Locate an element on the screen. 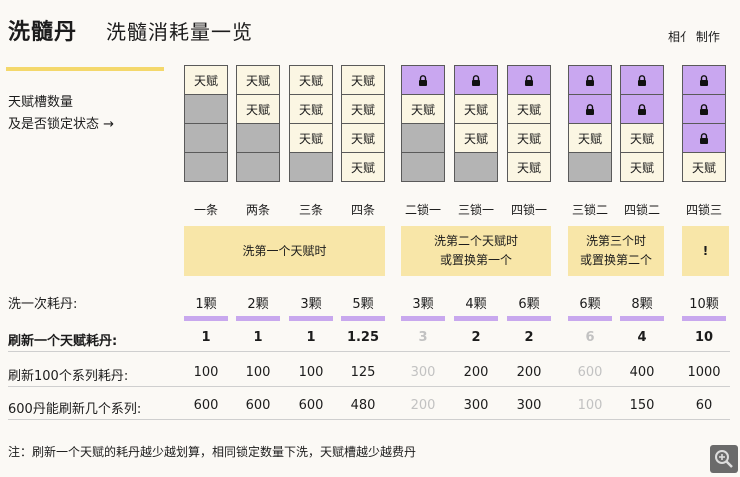 Image resolution: width=740 pixels, height=477 pixels. column-name: 两条 is located at coordinates (257, 210).